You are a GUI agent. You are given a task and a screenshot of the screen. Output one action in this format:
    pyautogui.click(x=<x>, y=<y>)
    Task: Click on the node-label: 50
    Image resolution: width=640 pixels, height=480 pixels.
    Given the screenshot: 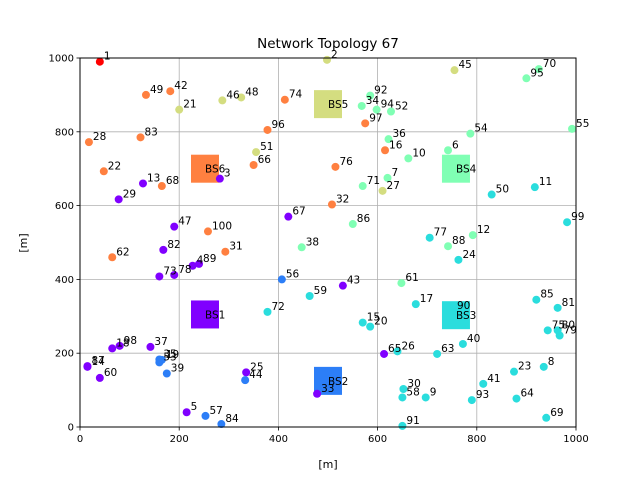 What is the action you would take?
    pyautogui.click(x=502, y=190)
    